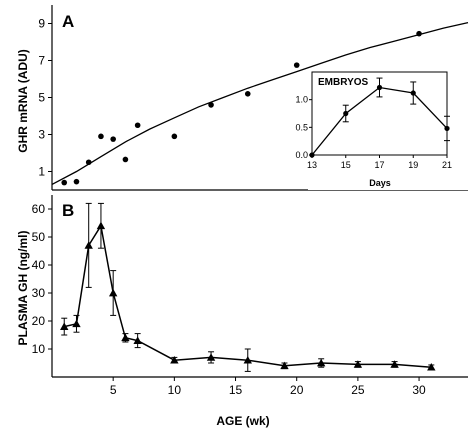 This screenshot has height=431, width=474. What do you see at coordinates (23, 288) in the screenshot?
I see `panel-b-y-axis-title: PLASMA GH (ng/ml)` at bounding box center [23, 288].